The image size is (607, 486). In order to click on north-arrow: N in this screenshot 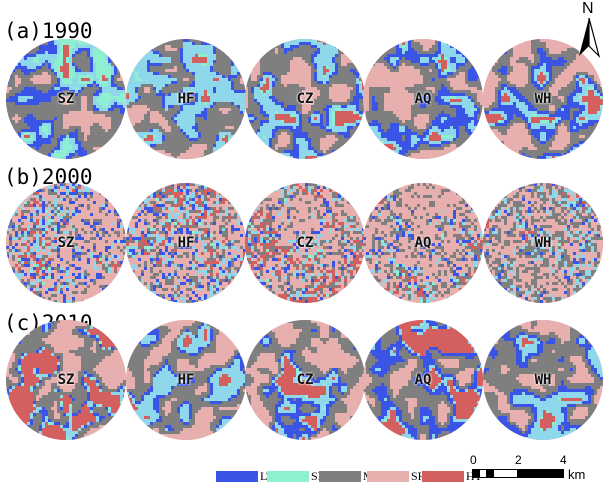, I will do `click(589, 29)`.